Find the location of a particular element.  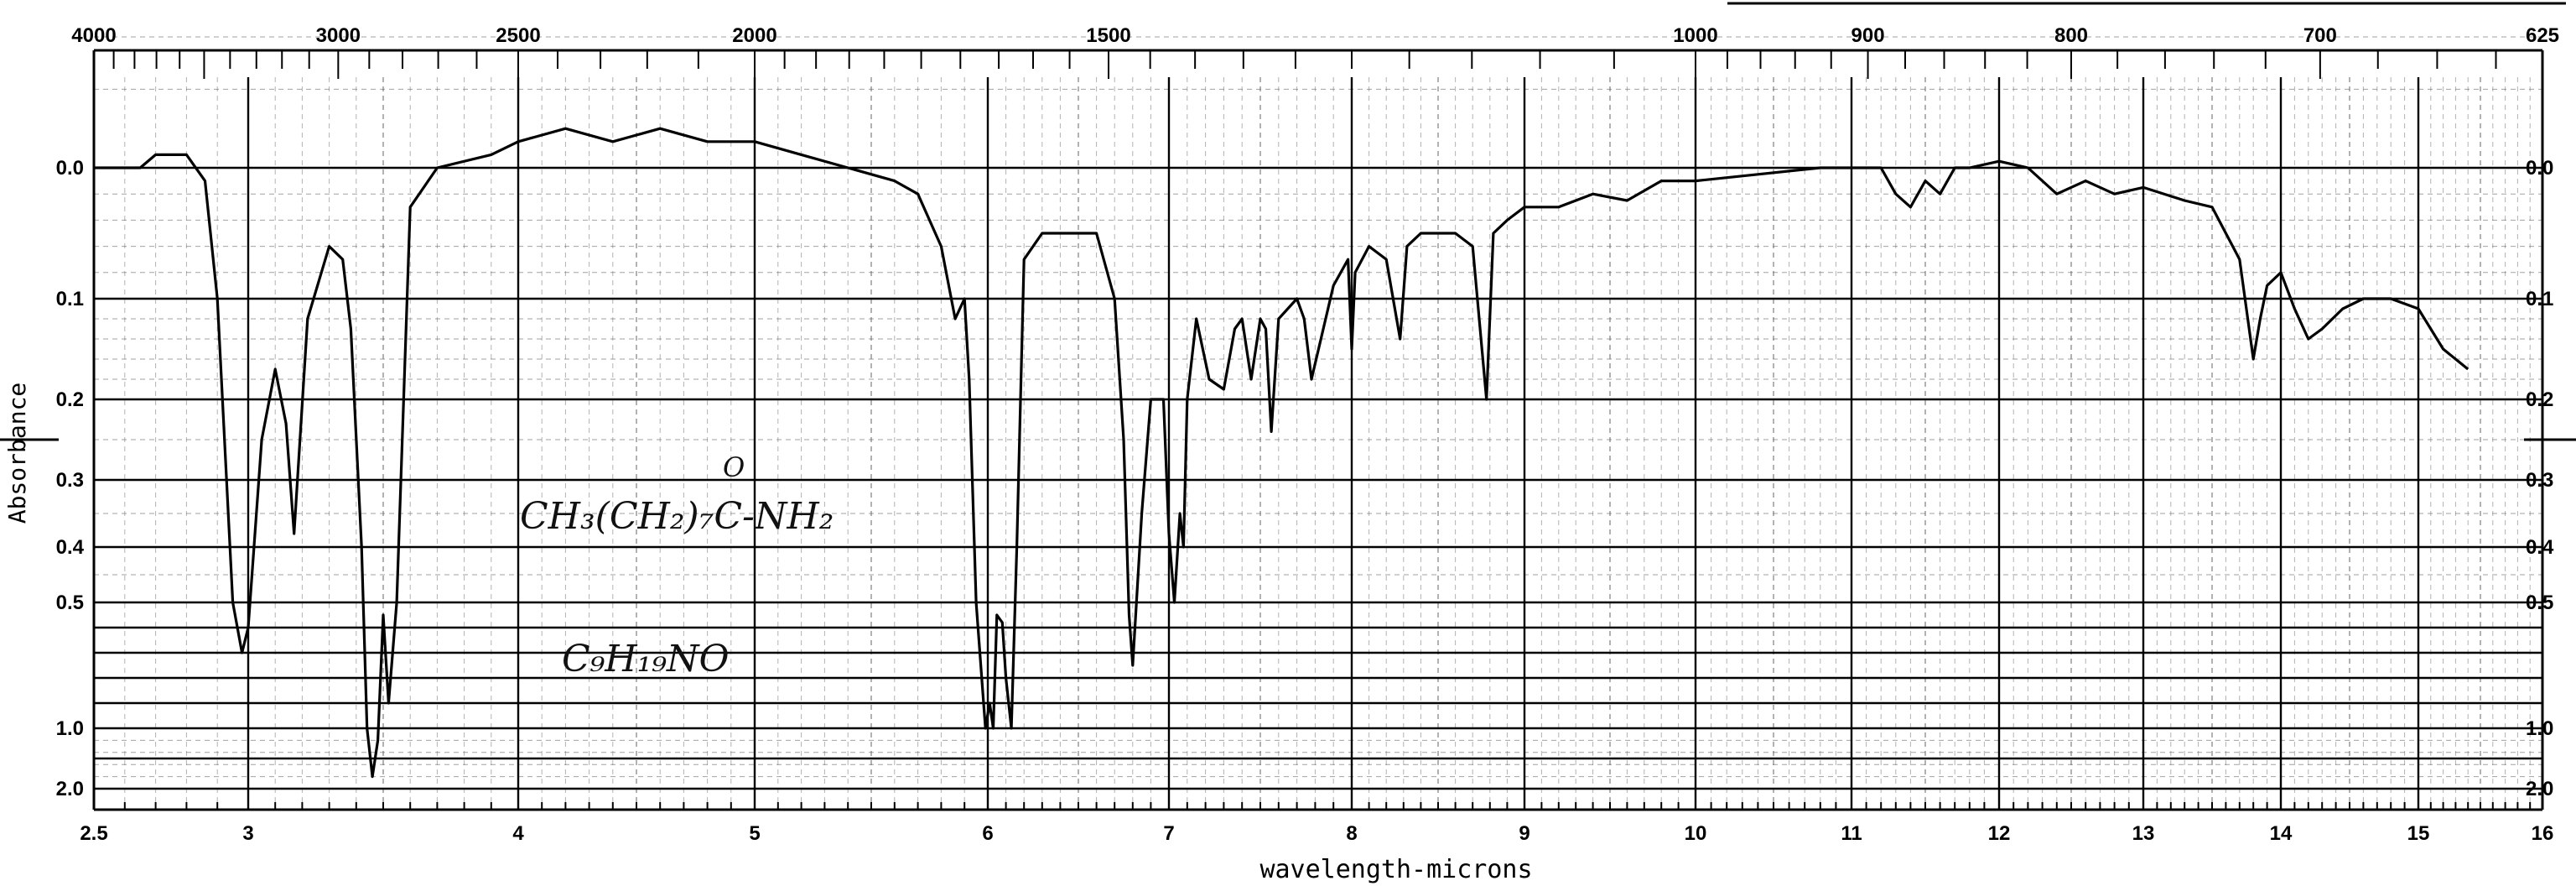

y-tick-label-right: 0.1 is located at coordinates (2539, 299).